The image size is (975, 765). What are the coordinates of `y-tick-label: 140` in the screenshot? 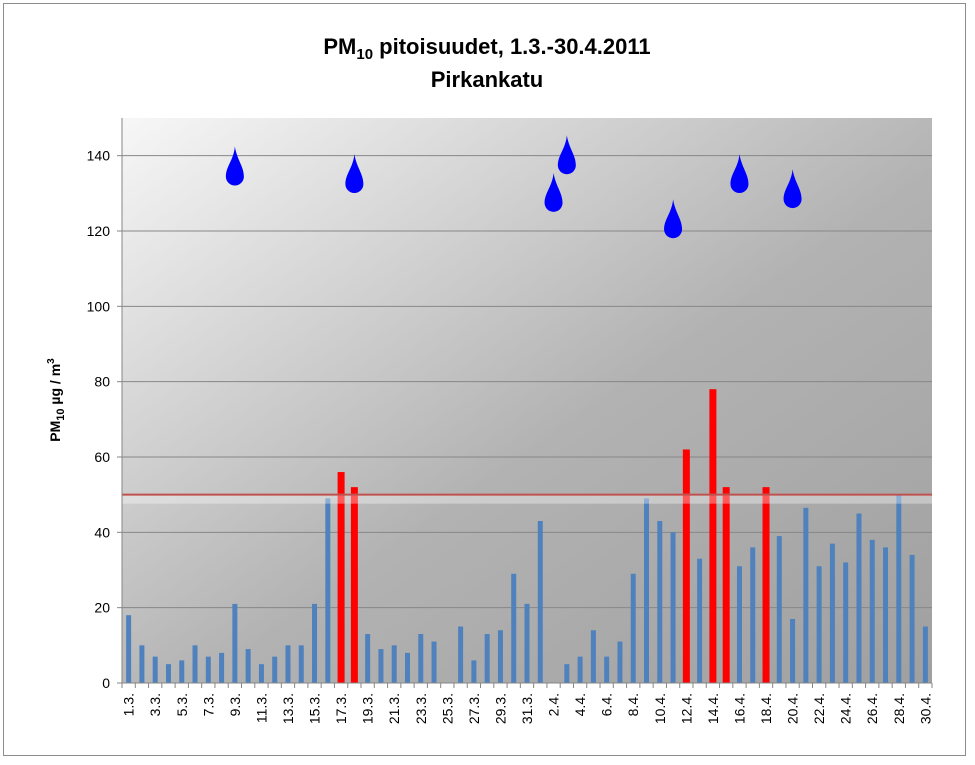 It's located at (99, 156).